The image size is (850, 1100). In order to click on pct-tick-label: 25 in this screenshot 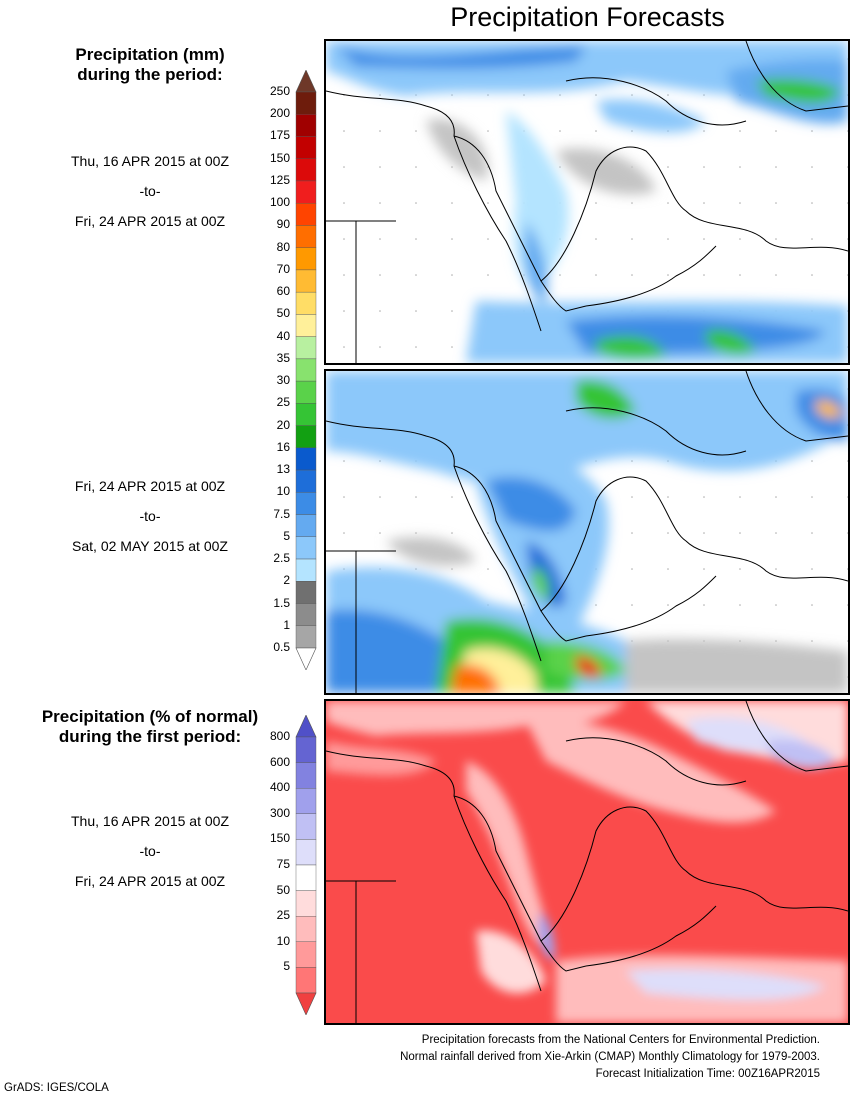, I will do `click(283, 915)`.